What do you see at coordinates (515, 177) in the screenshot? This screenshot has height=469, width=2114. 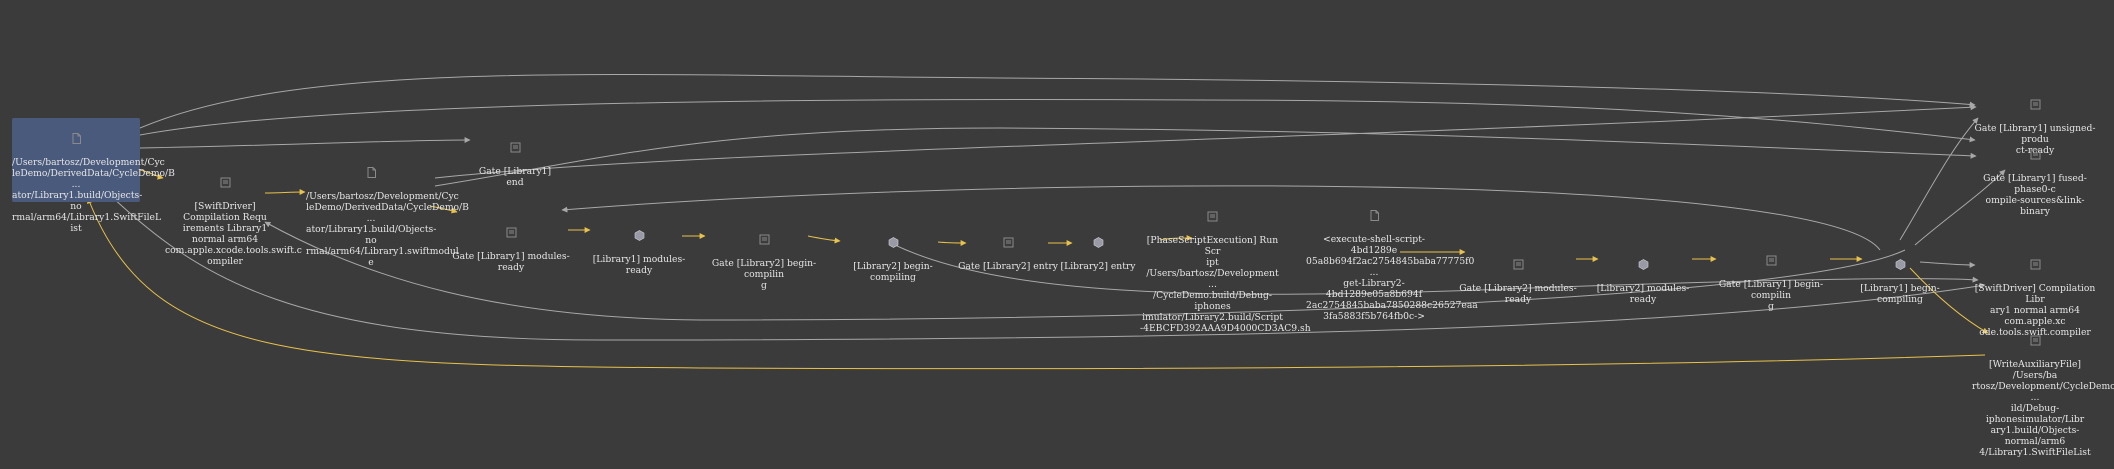 I see `node-label: Gate [Library1] end` at bounding box center [515, 177].